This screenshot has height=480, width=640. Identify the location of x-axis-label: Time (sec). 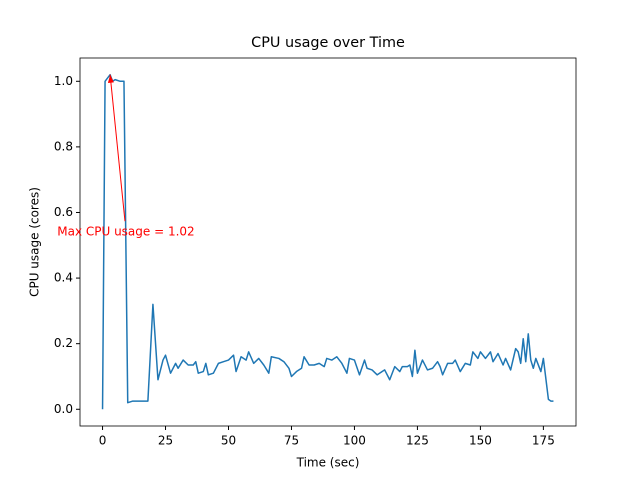
(328, 463).